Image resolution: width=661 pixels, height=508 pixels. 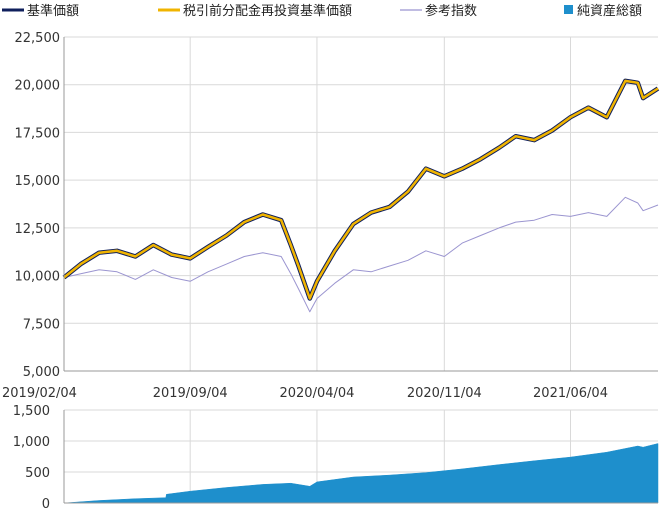 What do you see at coordinates (570, 393) in the screenshot?
I see `x-tick-label-4: 2021/06/04` at bounding box center [570, 393].